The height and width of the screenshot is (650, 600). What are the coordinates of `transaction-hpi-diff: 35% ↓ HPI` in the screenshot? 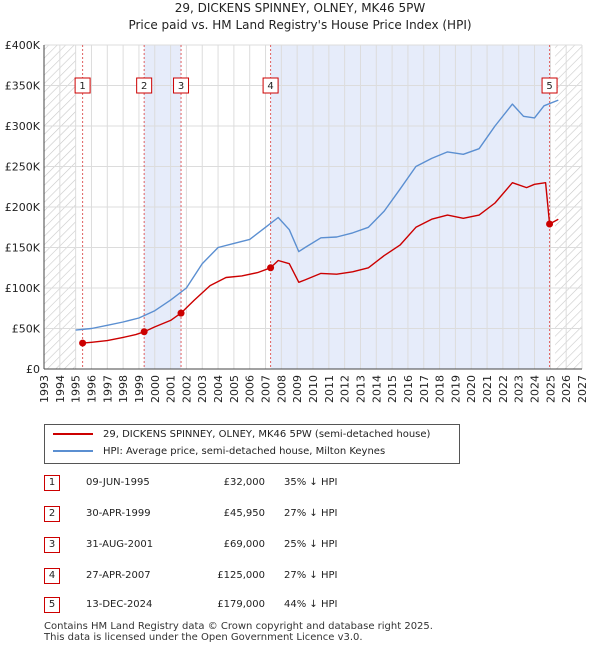 It's located at (311, 482).